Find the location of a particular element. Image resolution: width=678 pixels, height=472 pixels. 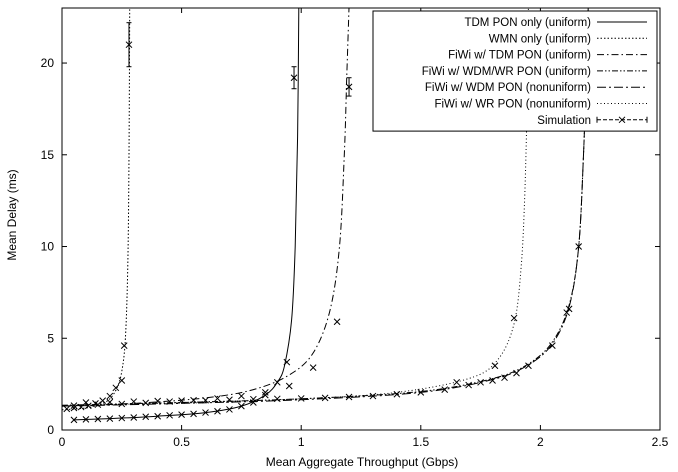

y-tick-label: 20 is located at coordinates (48, 63).